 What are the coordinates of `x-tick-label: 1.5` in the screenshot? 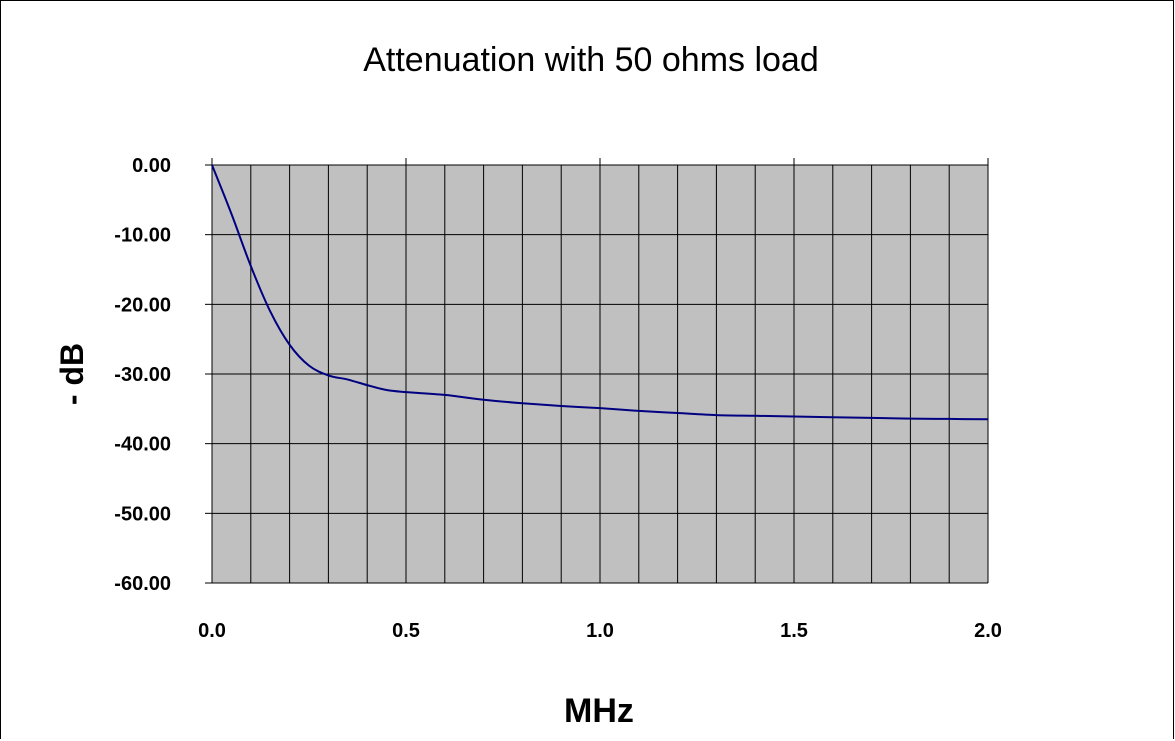 It's located at (794, 631).